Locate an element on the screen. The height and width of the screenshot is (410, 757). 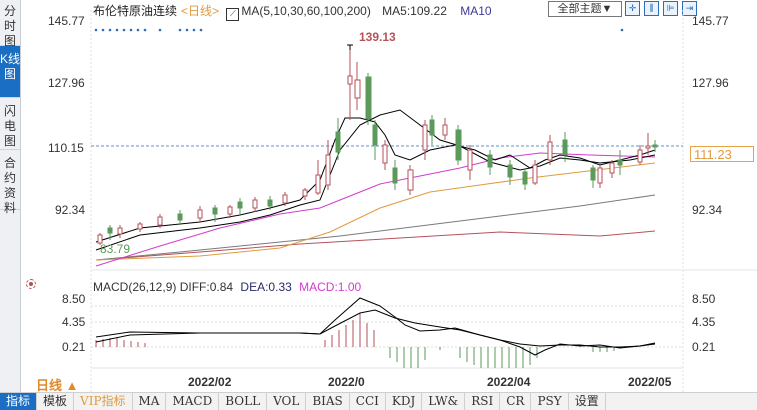
indicator-settings-icon is located at coordinates (31, 284).